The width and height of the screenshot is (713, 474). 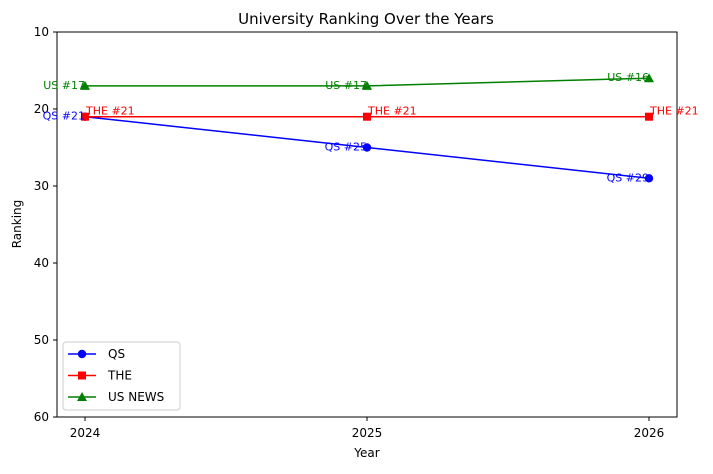 What do you see at coordinates (366, 453) in the screenshot?
I see `x-axis-label: Year` at bounding box center [366, 453].